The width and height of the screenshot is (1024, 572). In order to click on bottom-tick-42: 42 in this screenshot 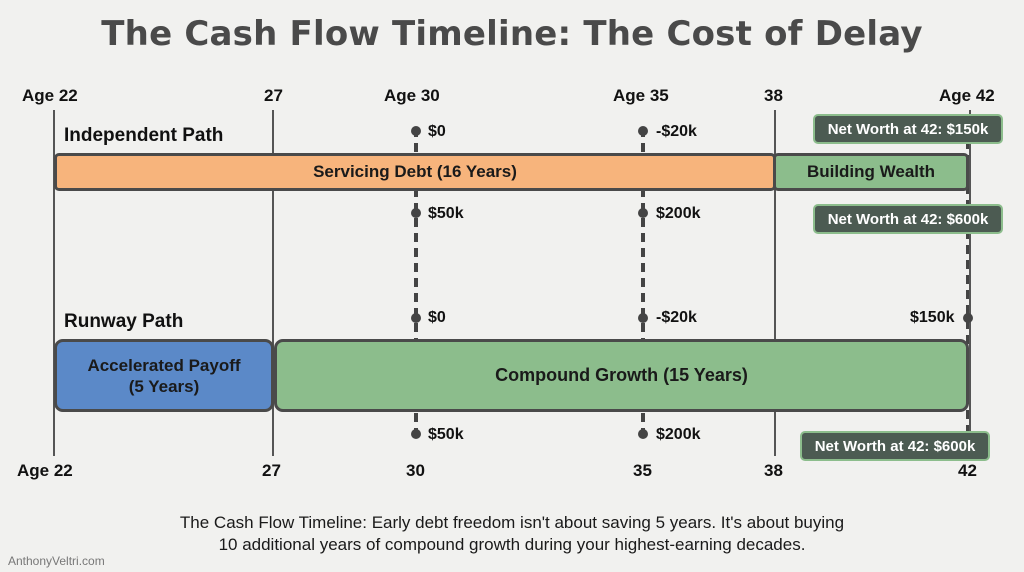, I will do `click(967, 470)`.